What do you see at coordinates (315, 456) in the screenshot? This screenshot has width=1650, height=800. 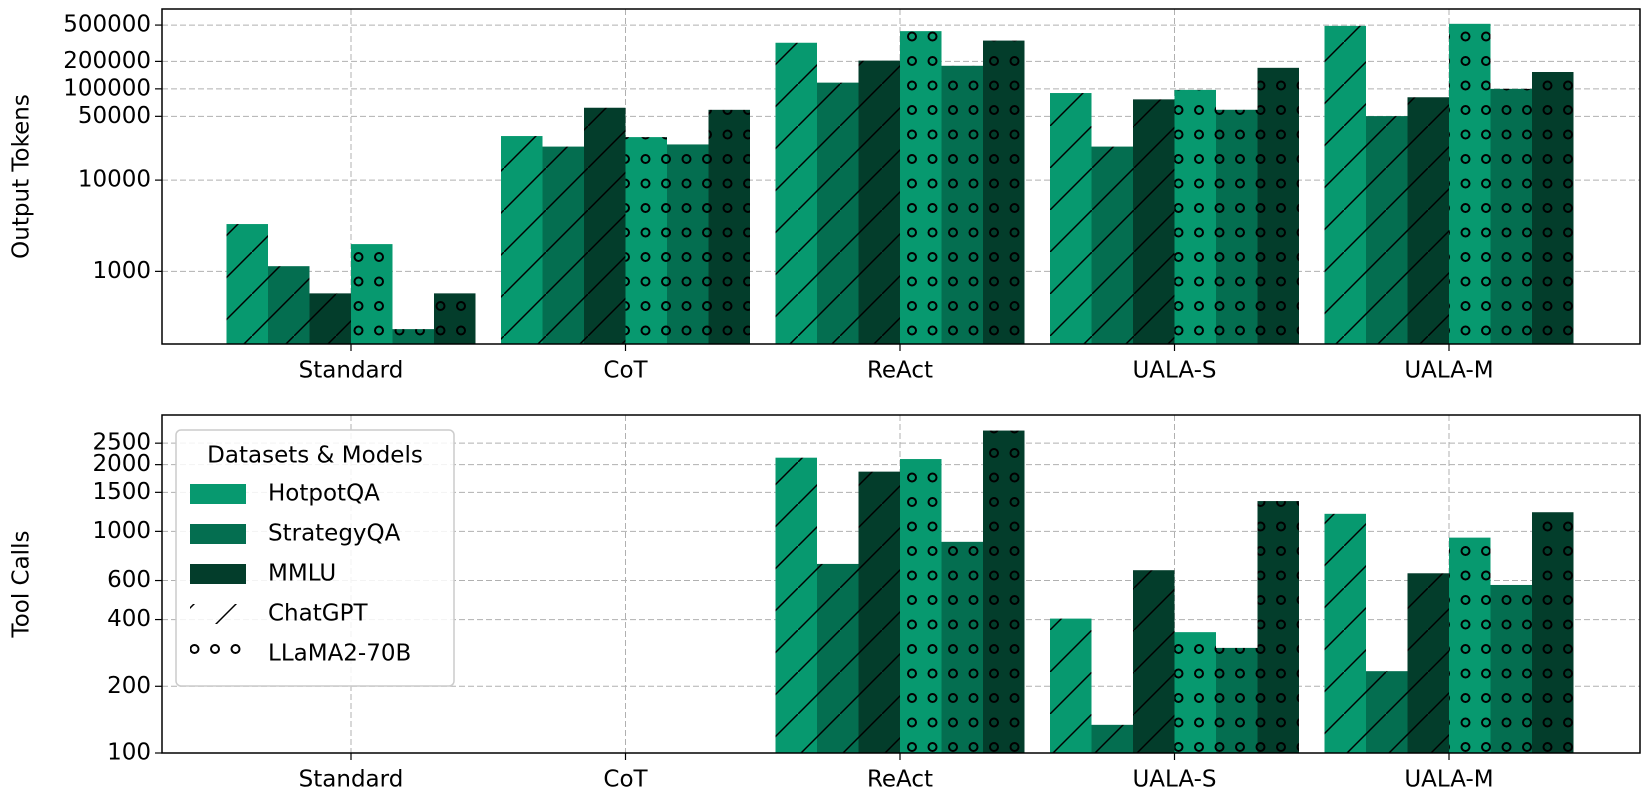 I see `legend-title: Datasets & Models` at bounding box center [315, 456].